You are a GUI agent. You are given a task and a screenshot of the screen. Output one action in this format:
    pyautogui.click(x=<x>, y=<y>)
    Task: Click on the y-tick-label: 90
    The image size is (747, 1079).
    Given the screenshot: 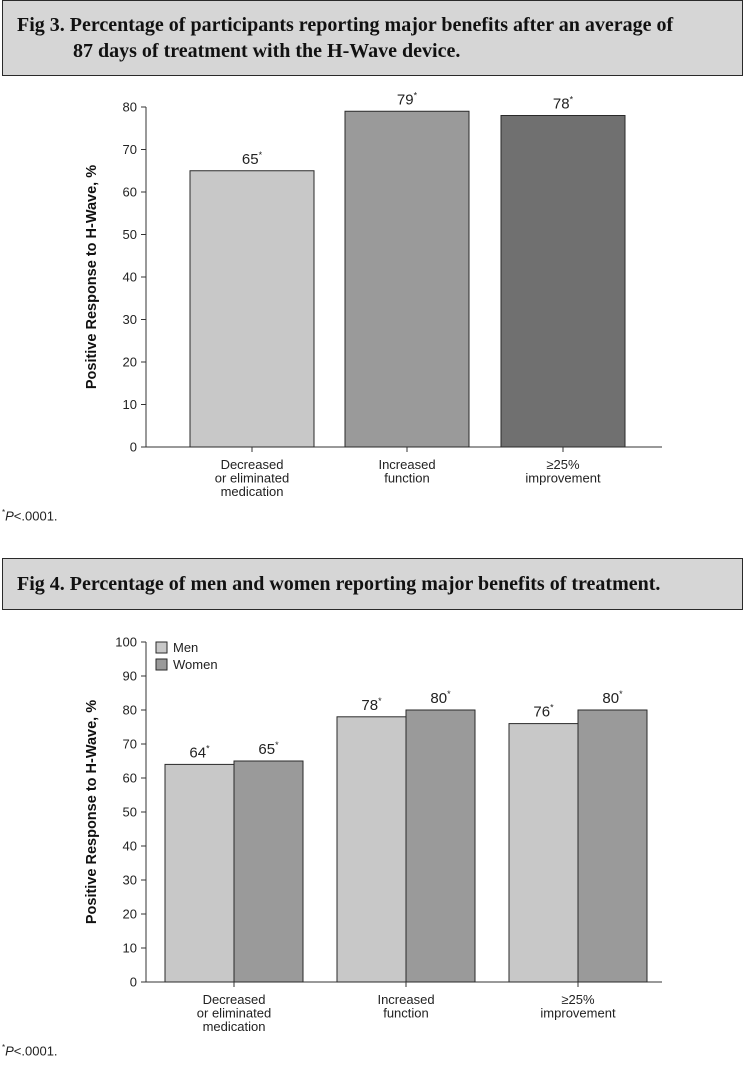 What is the action you would take?
    pyautogui.click(x=130, y=676)
    